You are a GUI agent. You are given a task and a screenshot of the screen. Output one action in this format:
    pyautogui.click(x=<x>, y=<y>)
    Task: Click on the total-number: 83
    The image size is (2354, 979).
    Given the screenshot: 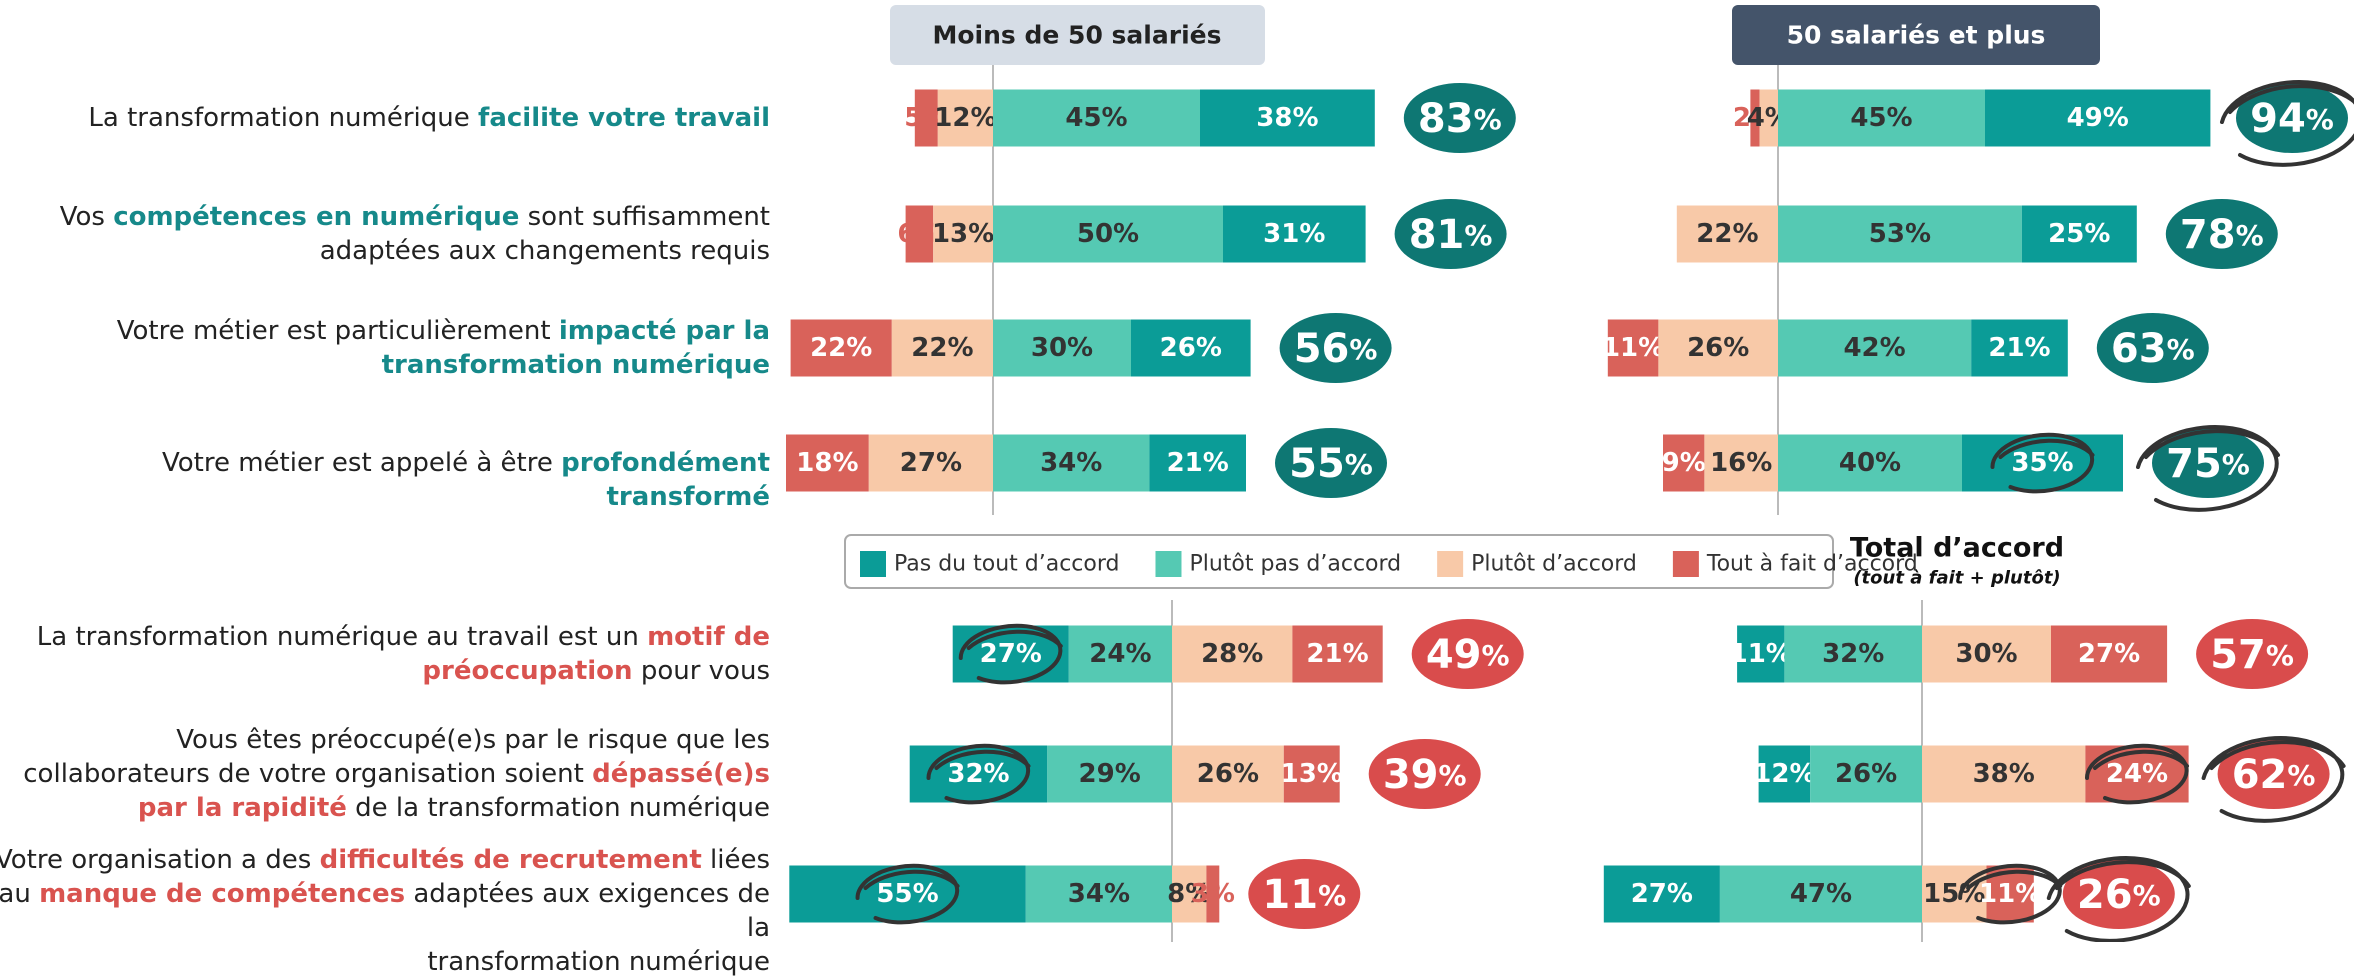 What is the action you would take?
    pyautogui.click(x=1446, y=119)
    